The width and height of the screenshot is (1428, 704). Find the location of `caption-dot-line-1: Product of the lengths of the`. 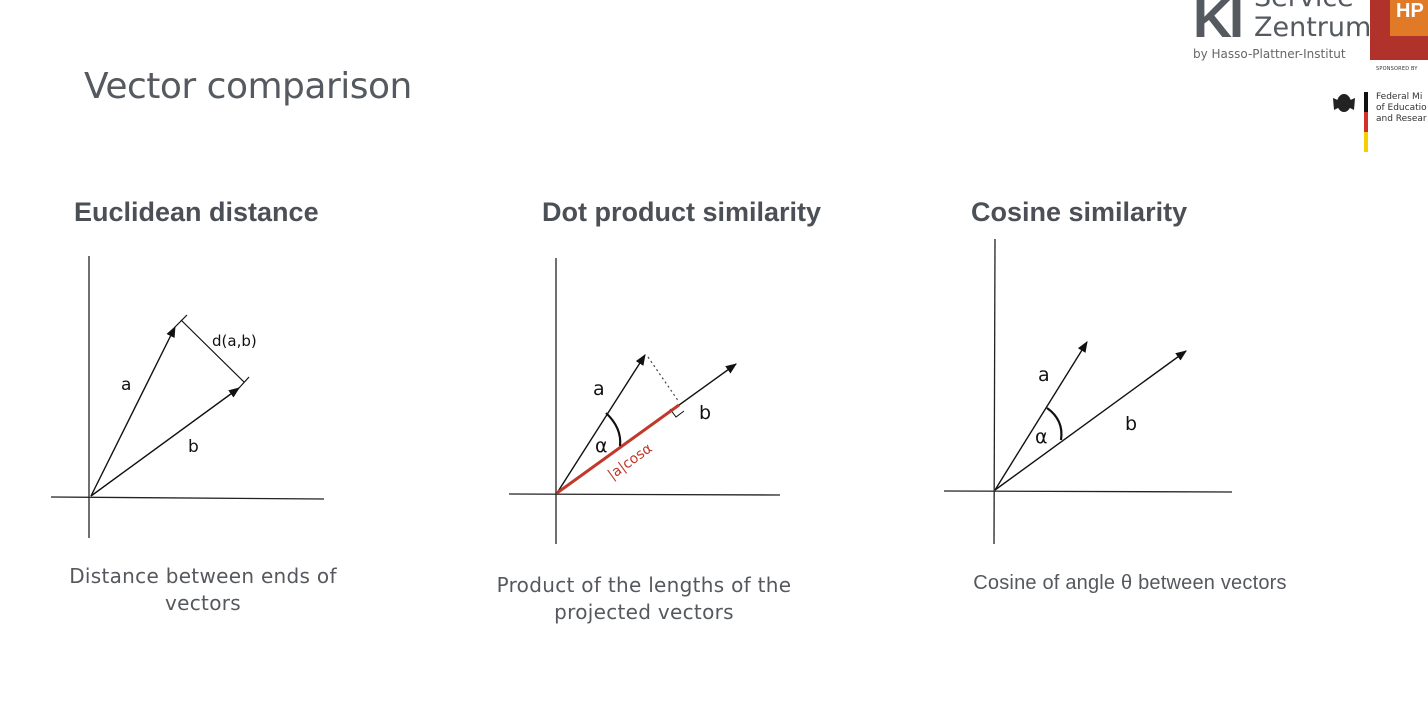

caption-dot-line-1: Product of the lengths of the is located at coordinates (644, 585).